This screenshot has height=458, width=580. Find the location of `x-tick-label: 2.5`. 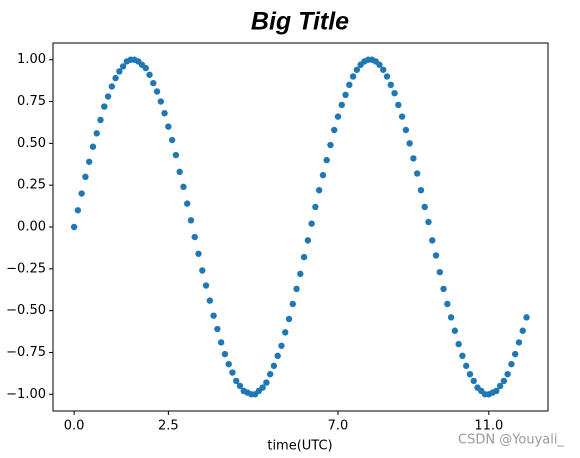

x-tick-label: 2.5 is located at coordinates (168, 426).